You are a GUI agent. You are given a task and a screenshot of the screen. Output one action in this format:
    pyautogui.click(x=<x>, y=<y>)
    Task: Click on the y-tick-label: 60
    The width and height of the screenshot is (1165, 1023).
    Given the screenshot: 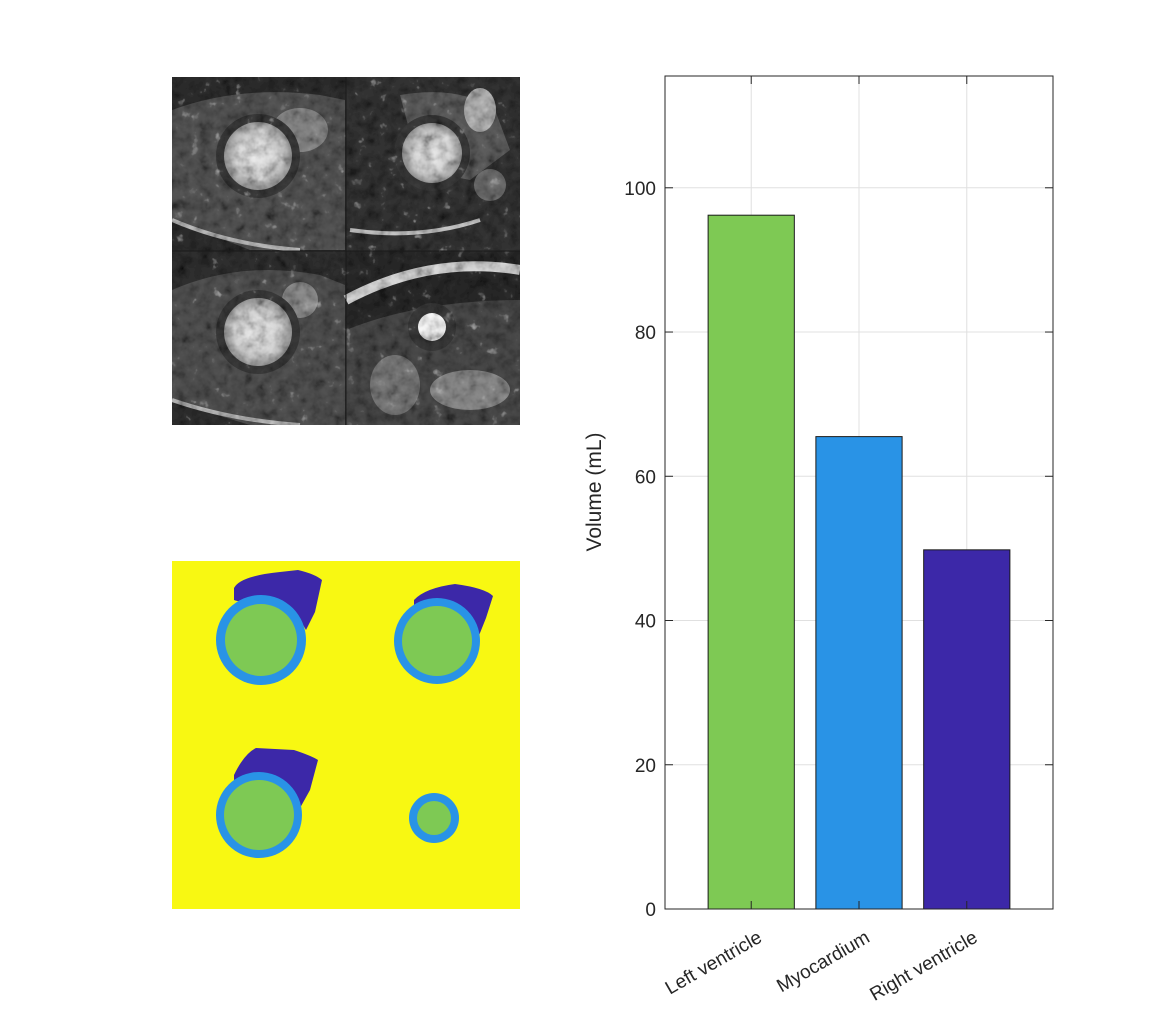 What is the action you would take?
    pyautogui.click(x=645, y=477)
    